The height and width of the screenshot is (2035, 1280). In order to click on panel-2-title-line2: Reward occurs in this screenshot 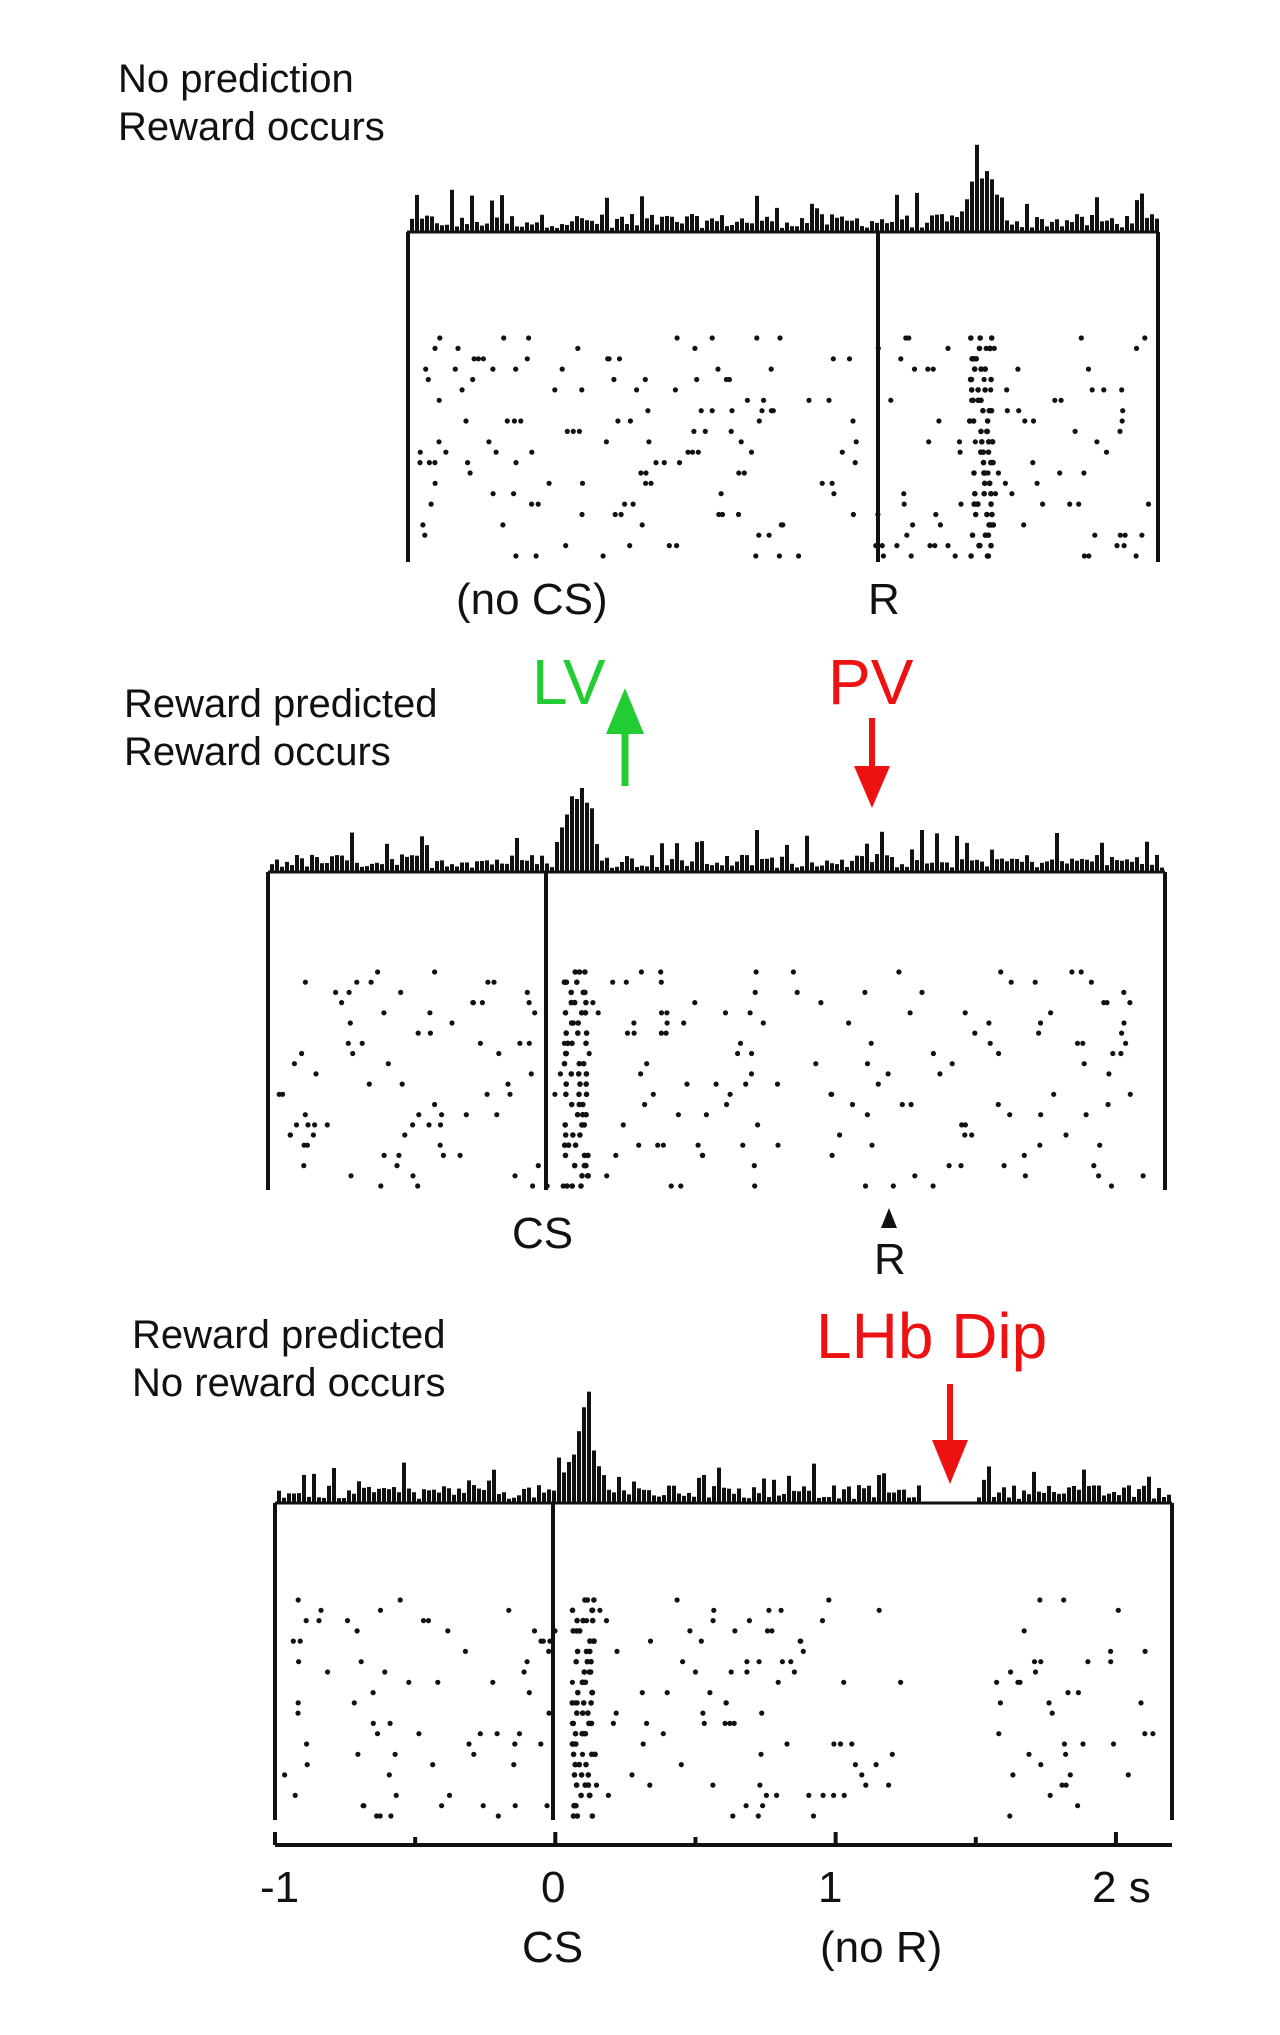, I will do `click(257, 752)`.